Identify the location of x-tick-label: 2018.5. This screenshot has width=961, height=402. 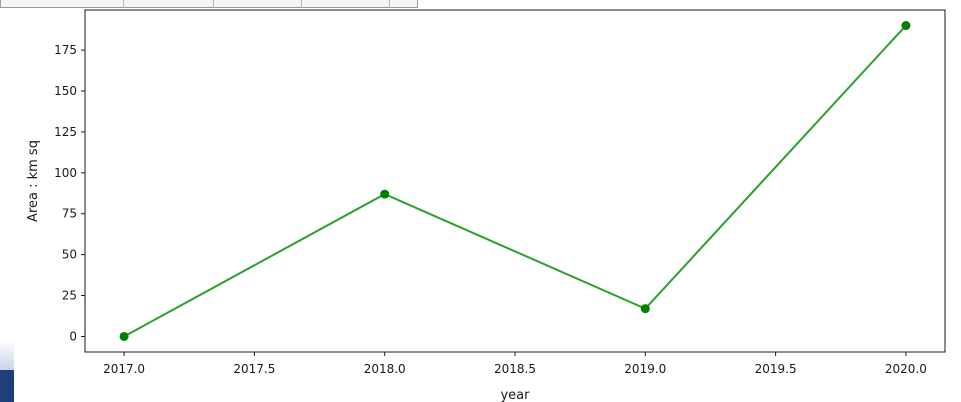
(515, 369).